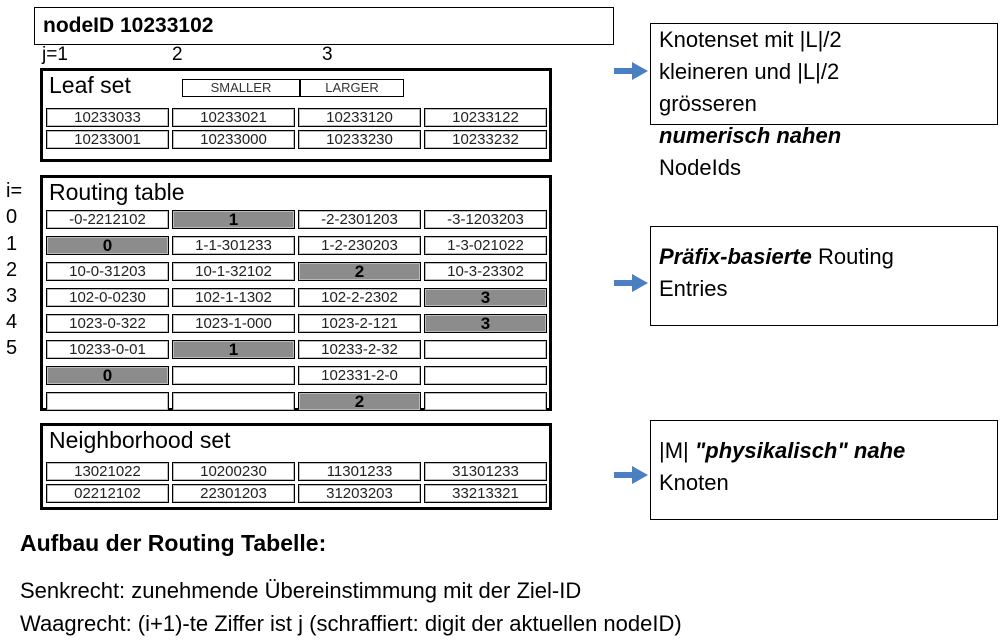  Describe the element at coordinates (12, 270) in the screenshot. I see `row-label-2: 2` at that location.